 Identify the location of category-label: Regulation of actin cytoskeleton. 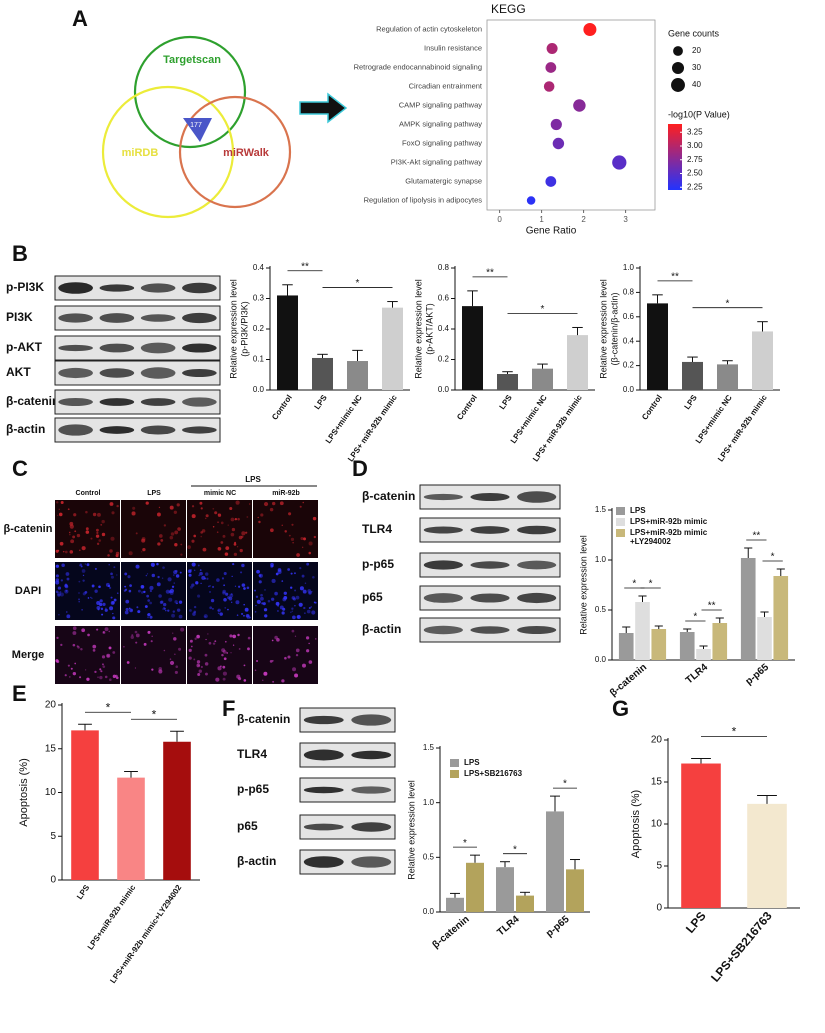
(429, 28).